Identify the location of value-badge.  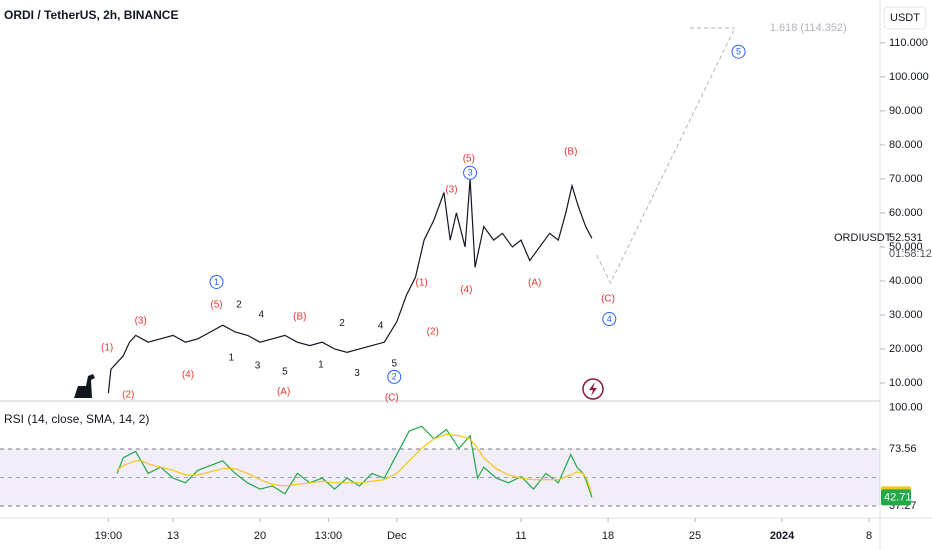
(896, 497).